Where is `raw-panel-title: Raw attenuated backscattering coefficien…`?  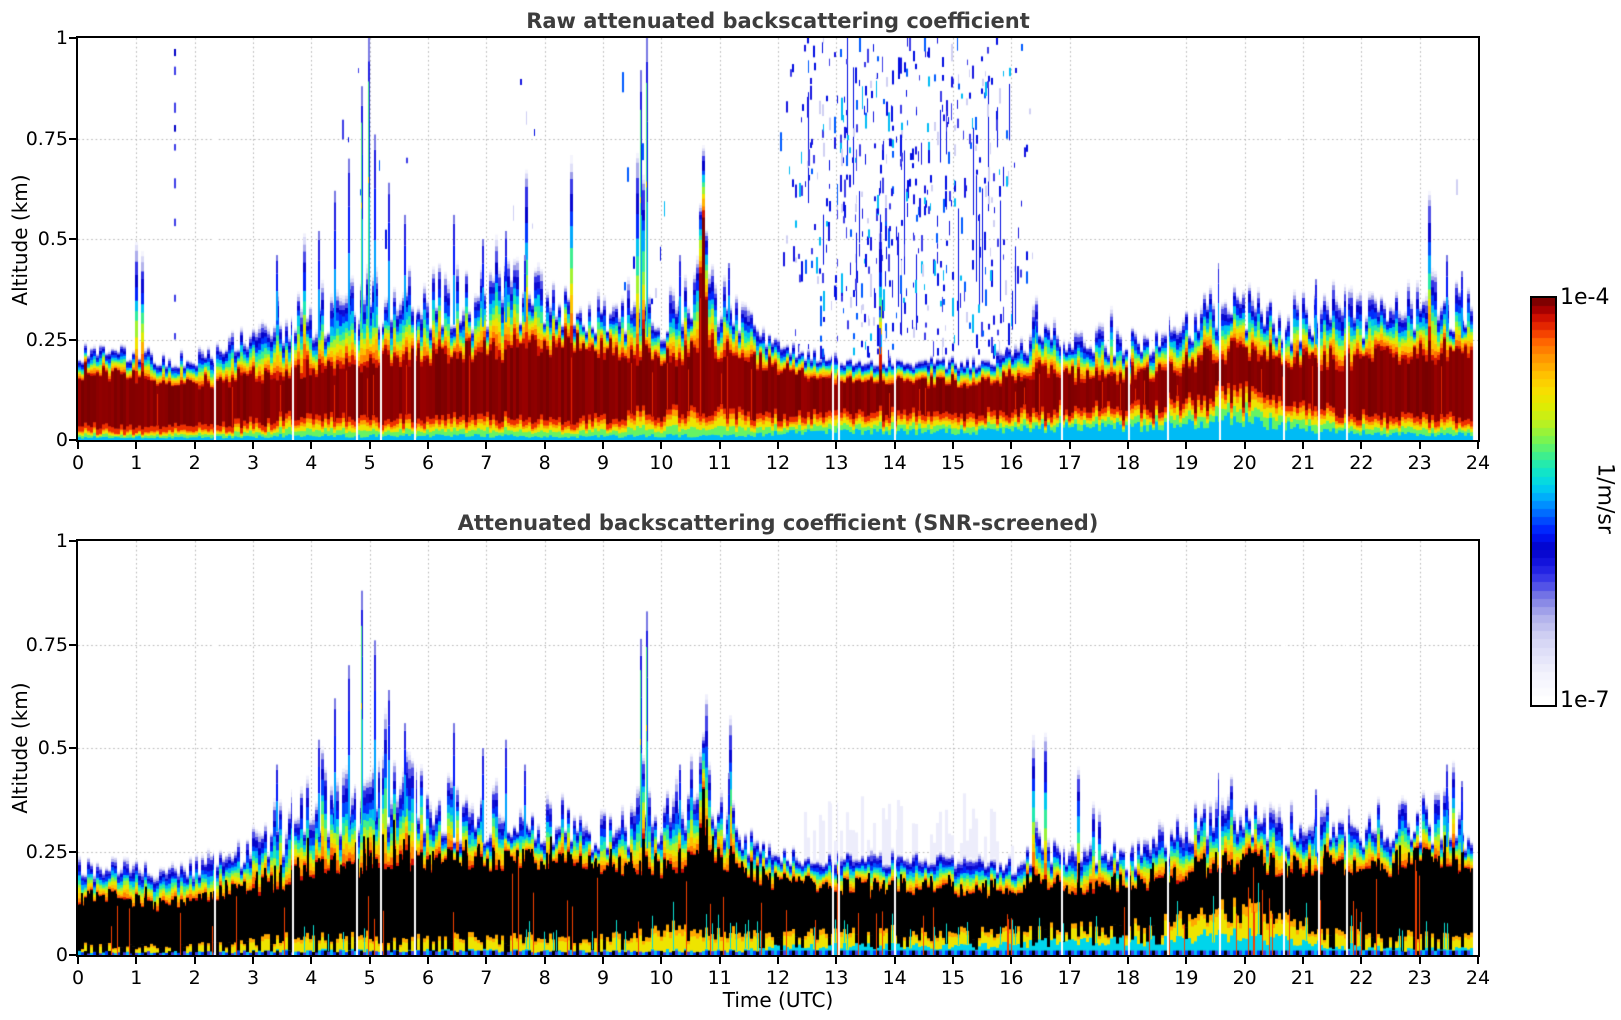 raw-panel-title: Raw attenuated backscattering coefficien… is located at coordinates (778, 21).